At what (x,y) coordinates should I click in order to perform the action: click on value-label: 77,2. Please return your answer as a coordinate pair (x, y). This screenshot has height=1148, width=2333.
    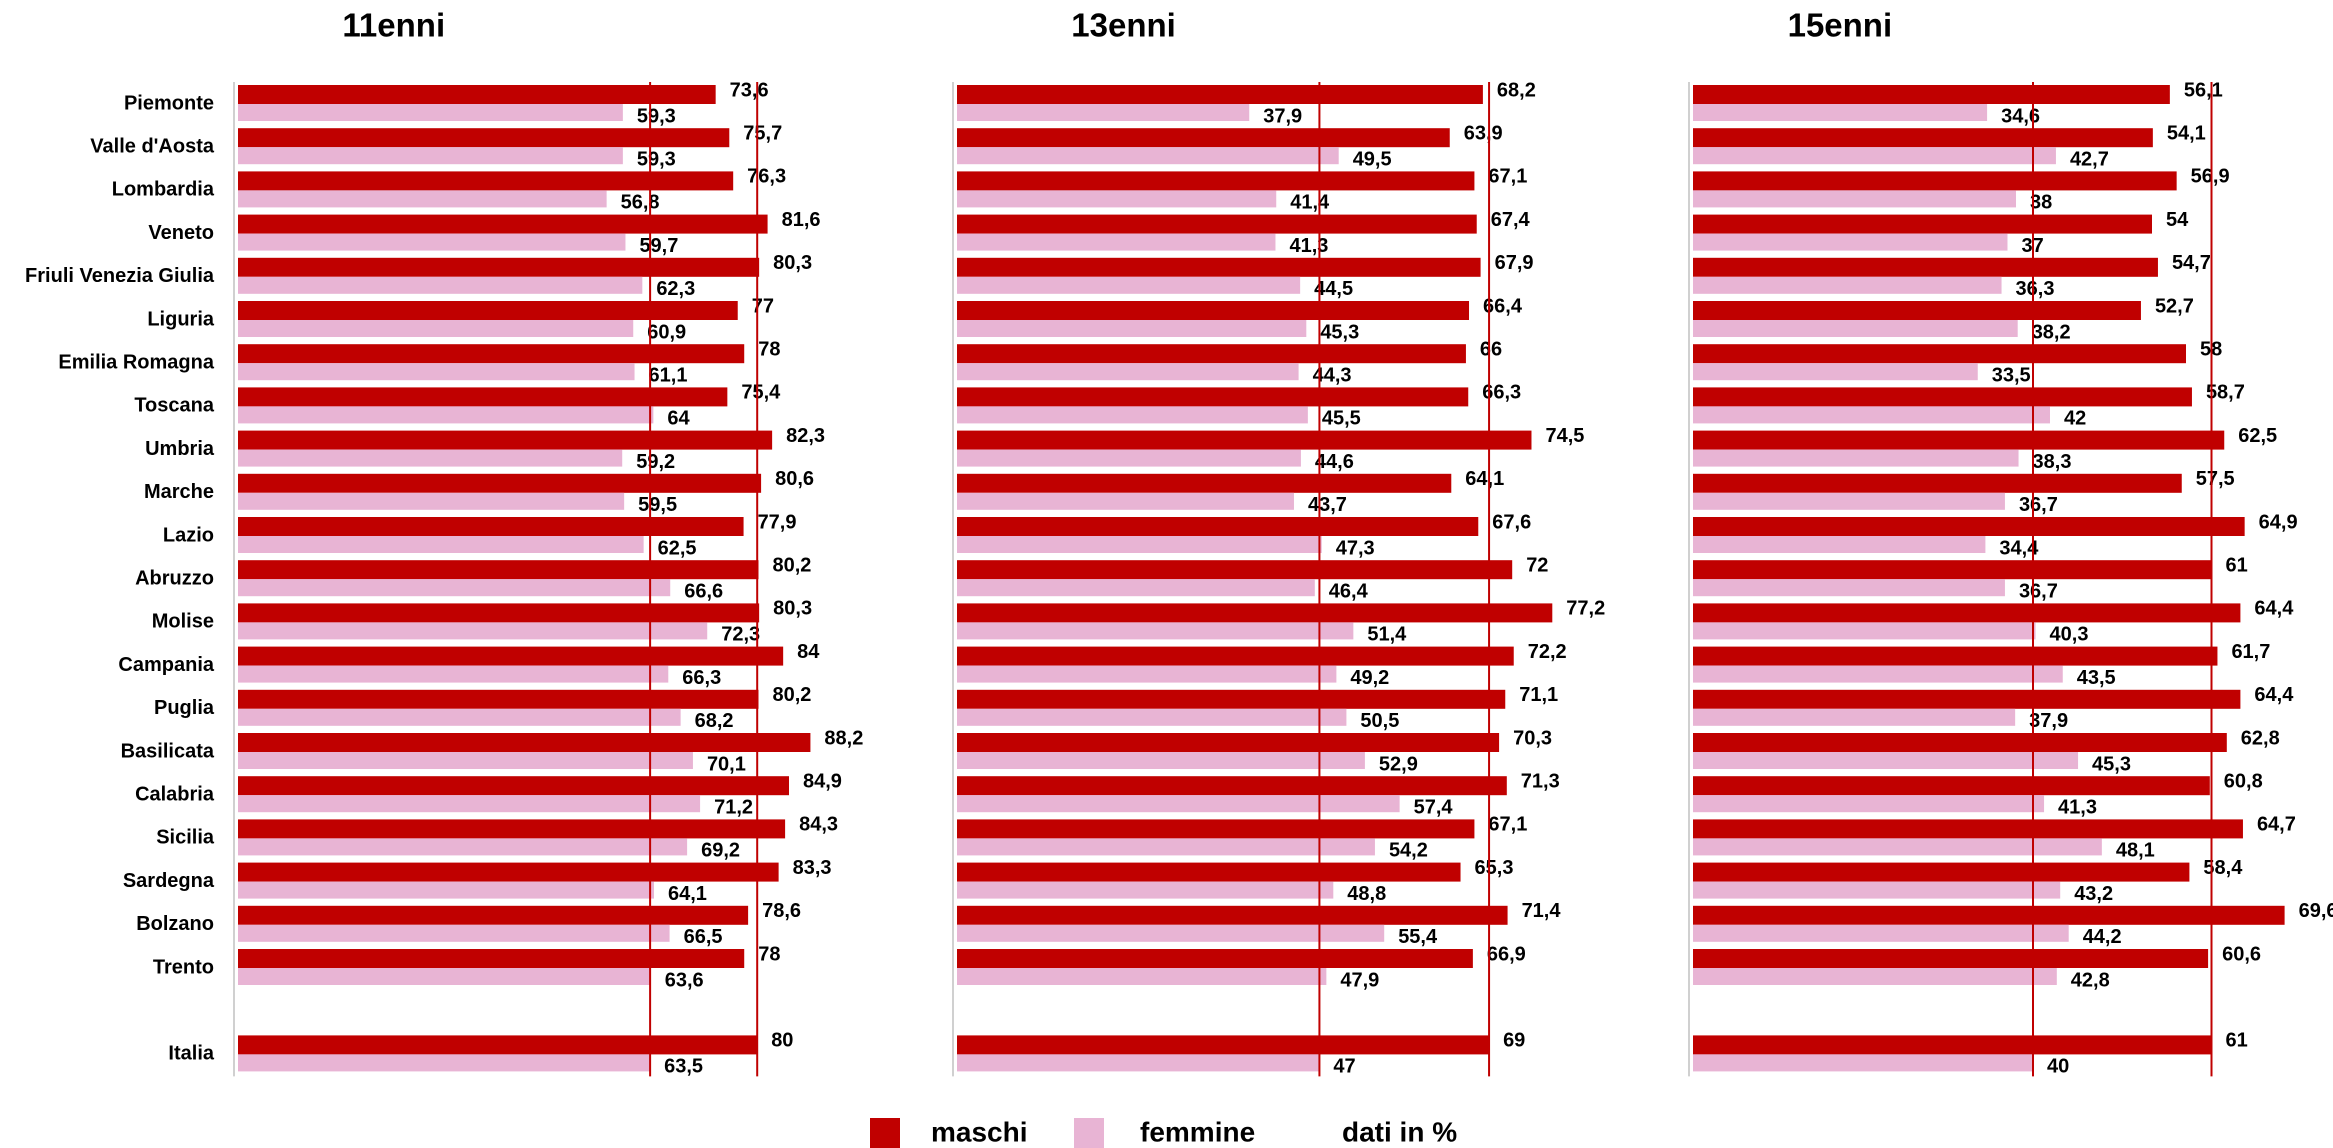
    Looking at the image, I should click on (1585, 609).